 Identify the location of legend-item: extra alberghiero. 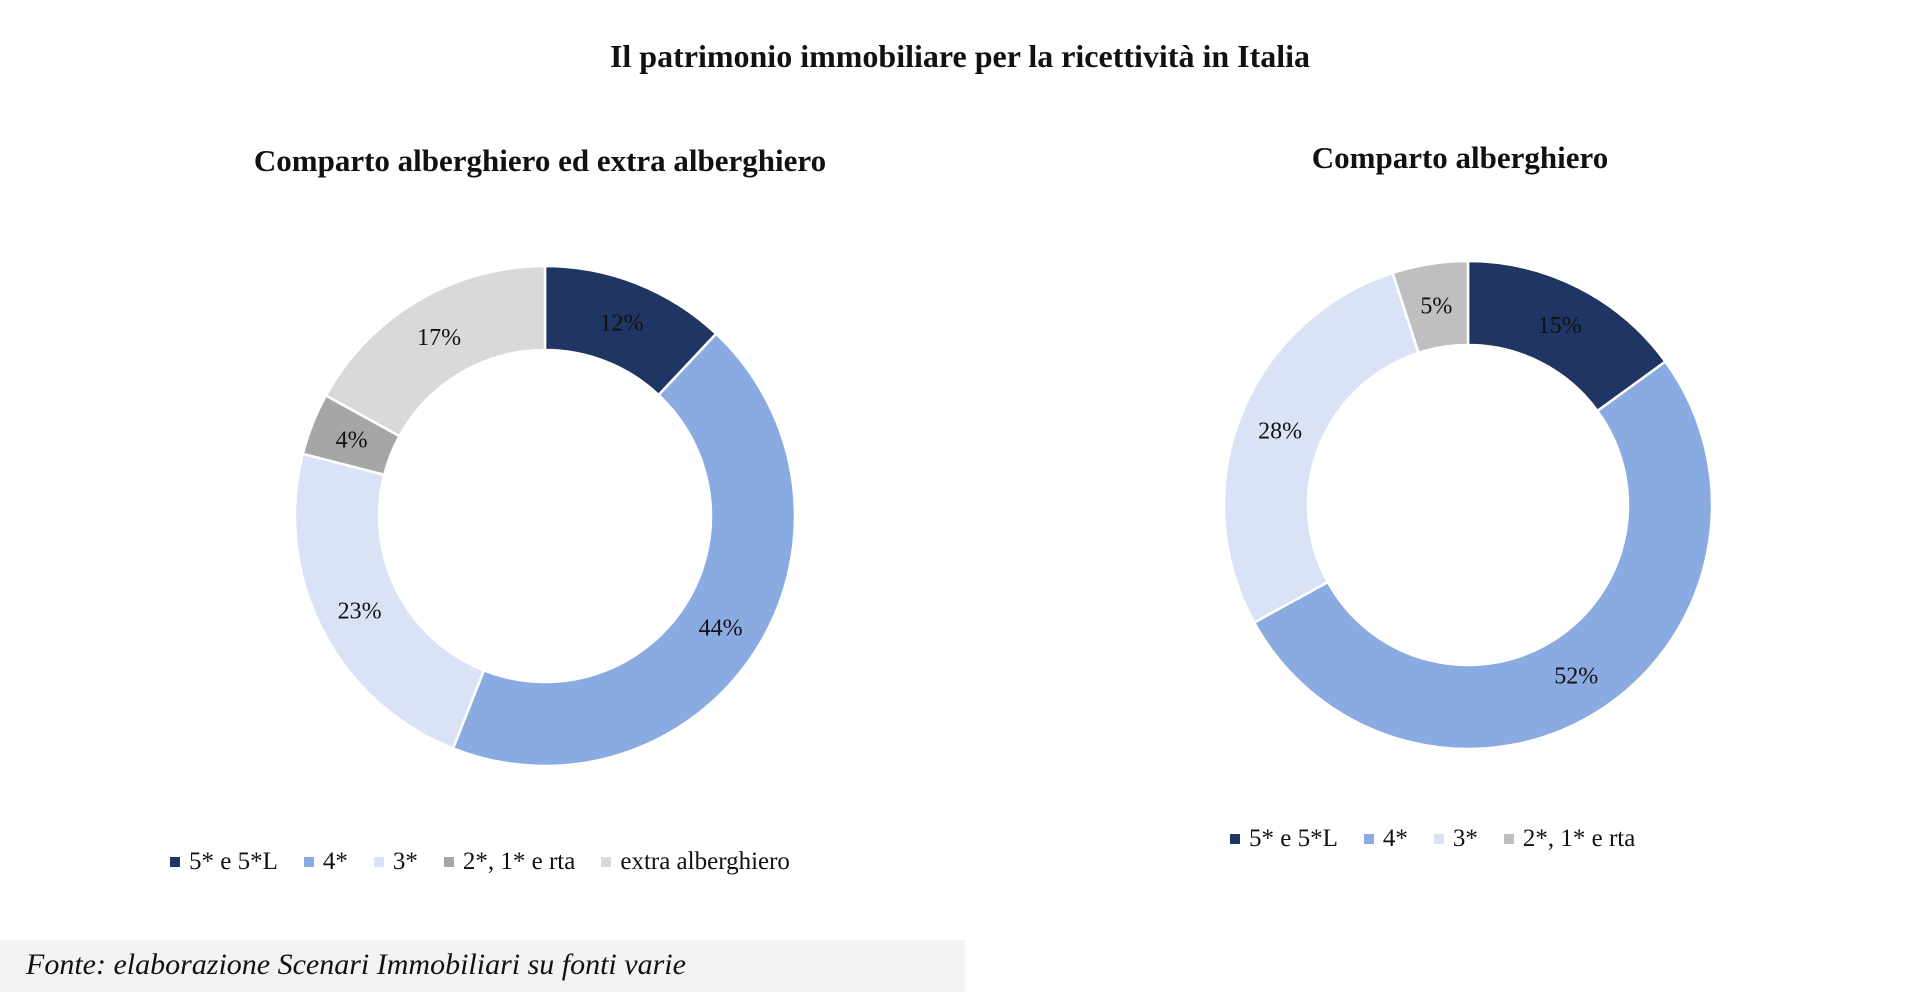
(695, 862).